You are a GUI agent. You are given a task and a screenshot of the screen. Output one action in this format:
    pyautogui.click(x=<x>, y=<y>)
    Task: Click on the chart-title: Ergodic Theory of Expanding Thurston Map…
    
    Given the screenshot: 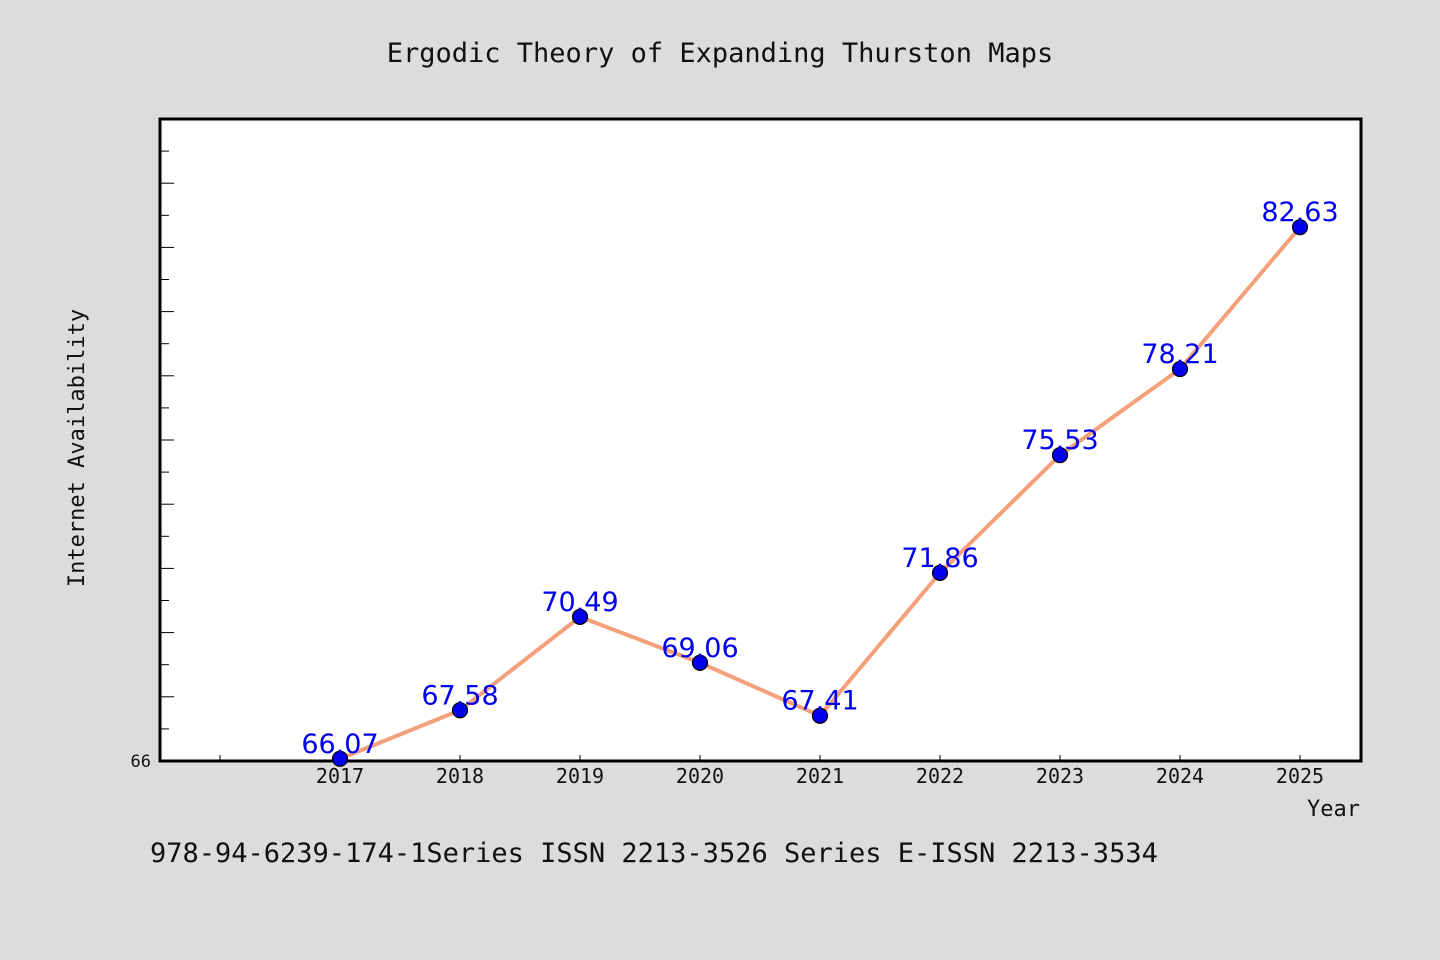 What is the action you would take?
    pyautogui.click(x=720, y=53)
    